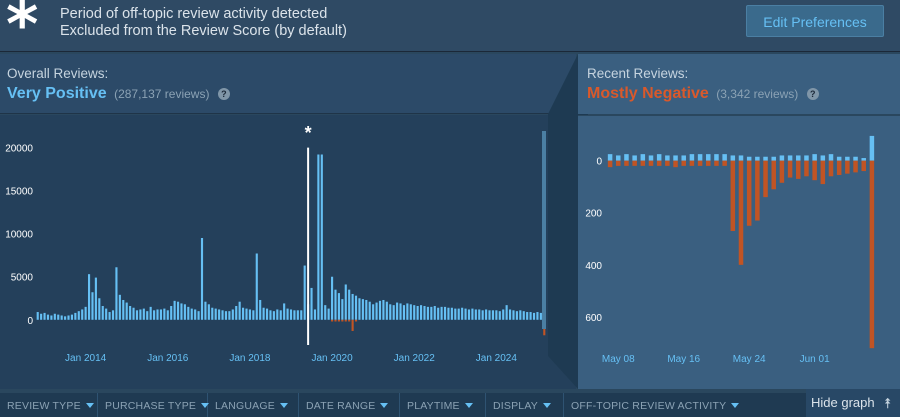 The width and height of the screenshot is (900, 417). Describe the element at coordinates (19, 192) in the screenshot. I see `y-tick-label: 15000` at that location.